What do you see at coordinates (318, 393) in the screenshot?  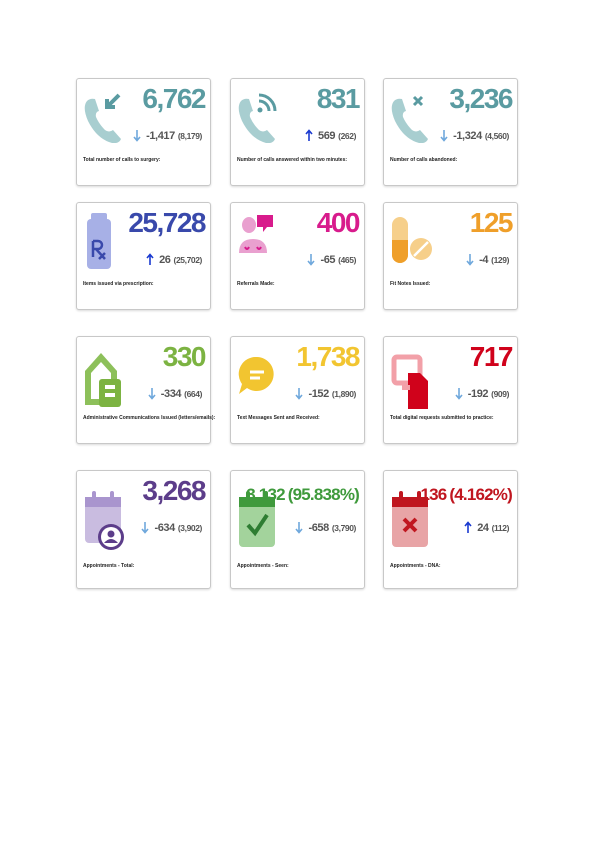 I see `change-value: -152` at bounding box center [318, 393].